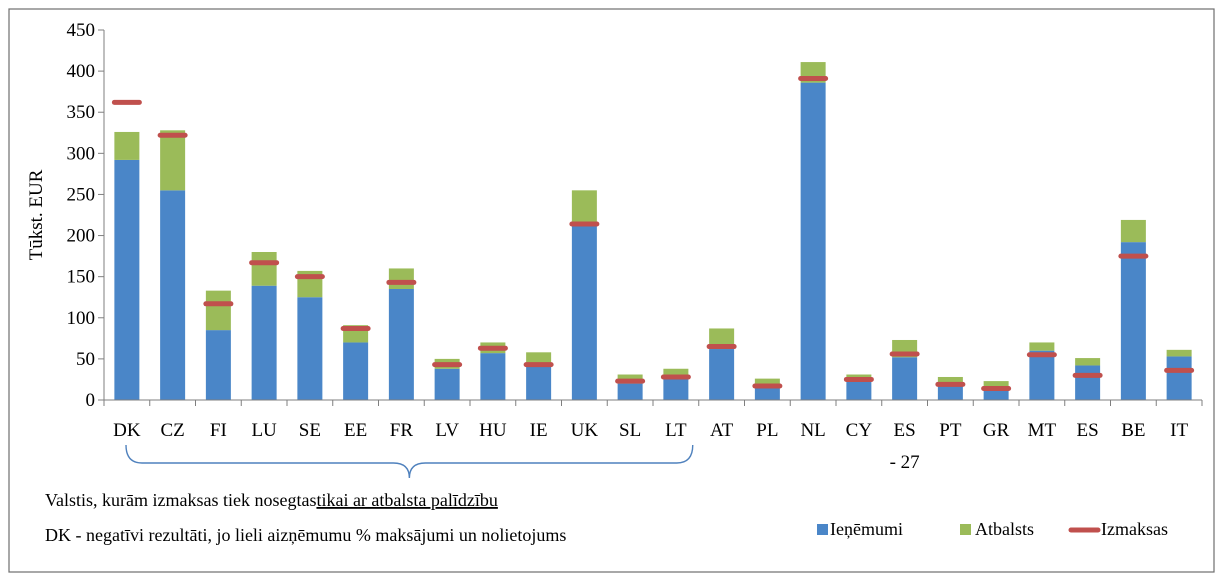 The image size is (1223, 581). I want to click on x-tick-label: PL, so click(767, 430).